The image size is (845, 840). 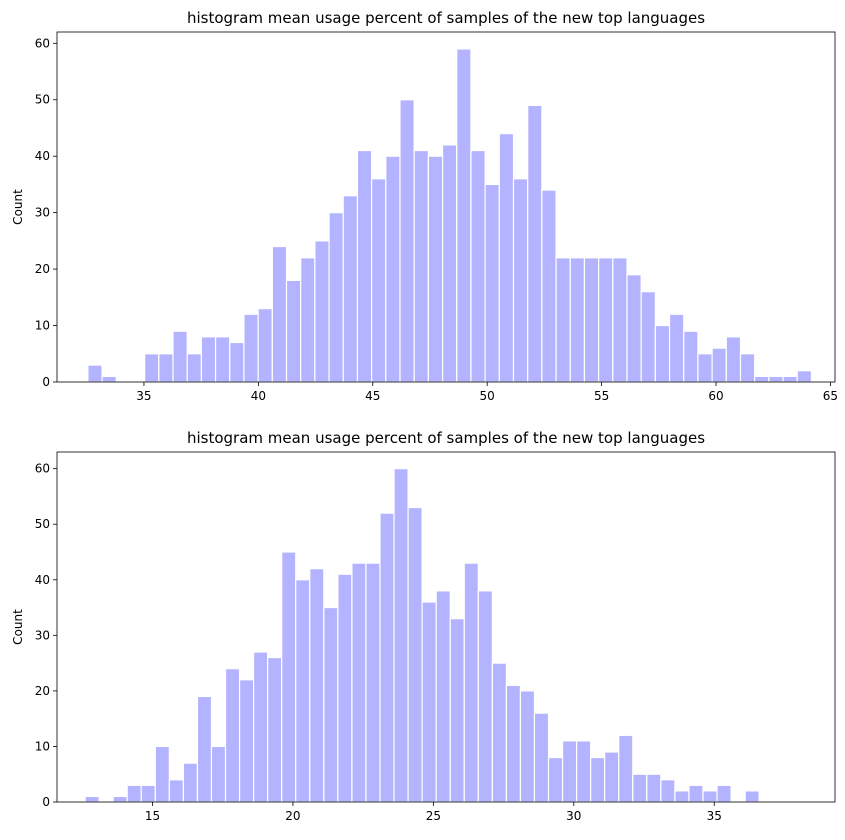 I want to click on x-tick-label: 30, so click(x=573, y=816).